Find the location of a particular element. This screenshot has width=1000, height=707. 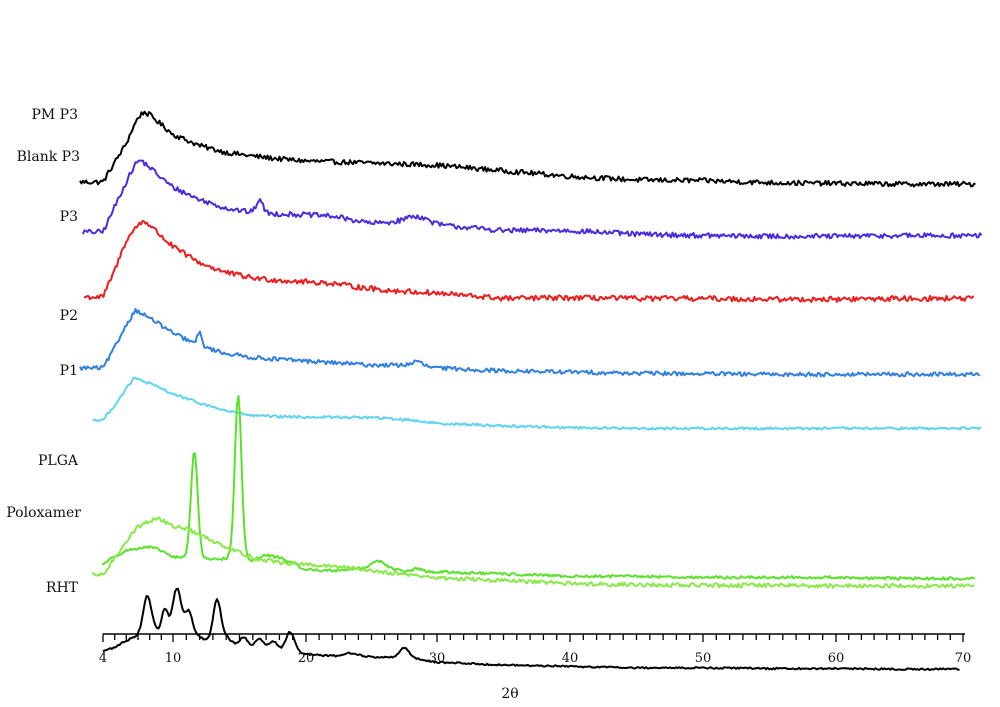

x-tick-label: 60 is located at coordinates (836, 658).